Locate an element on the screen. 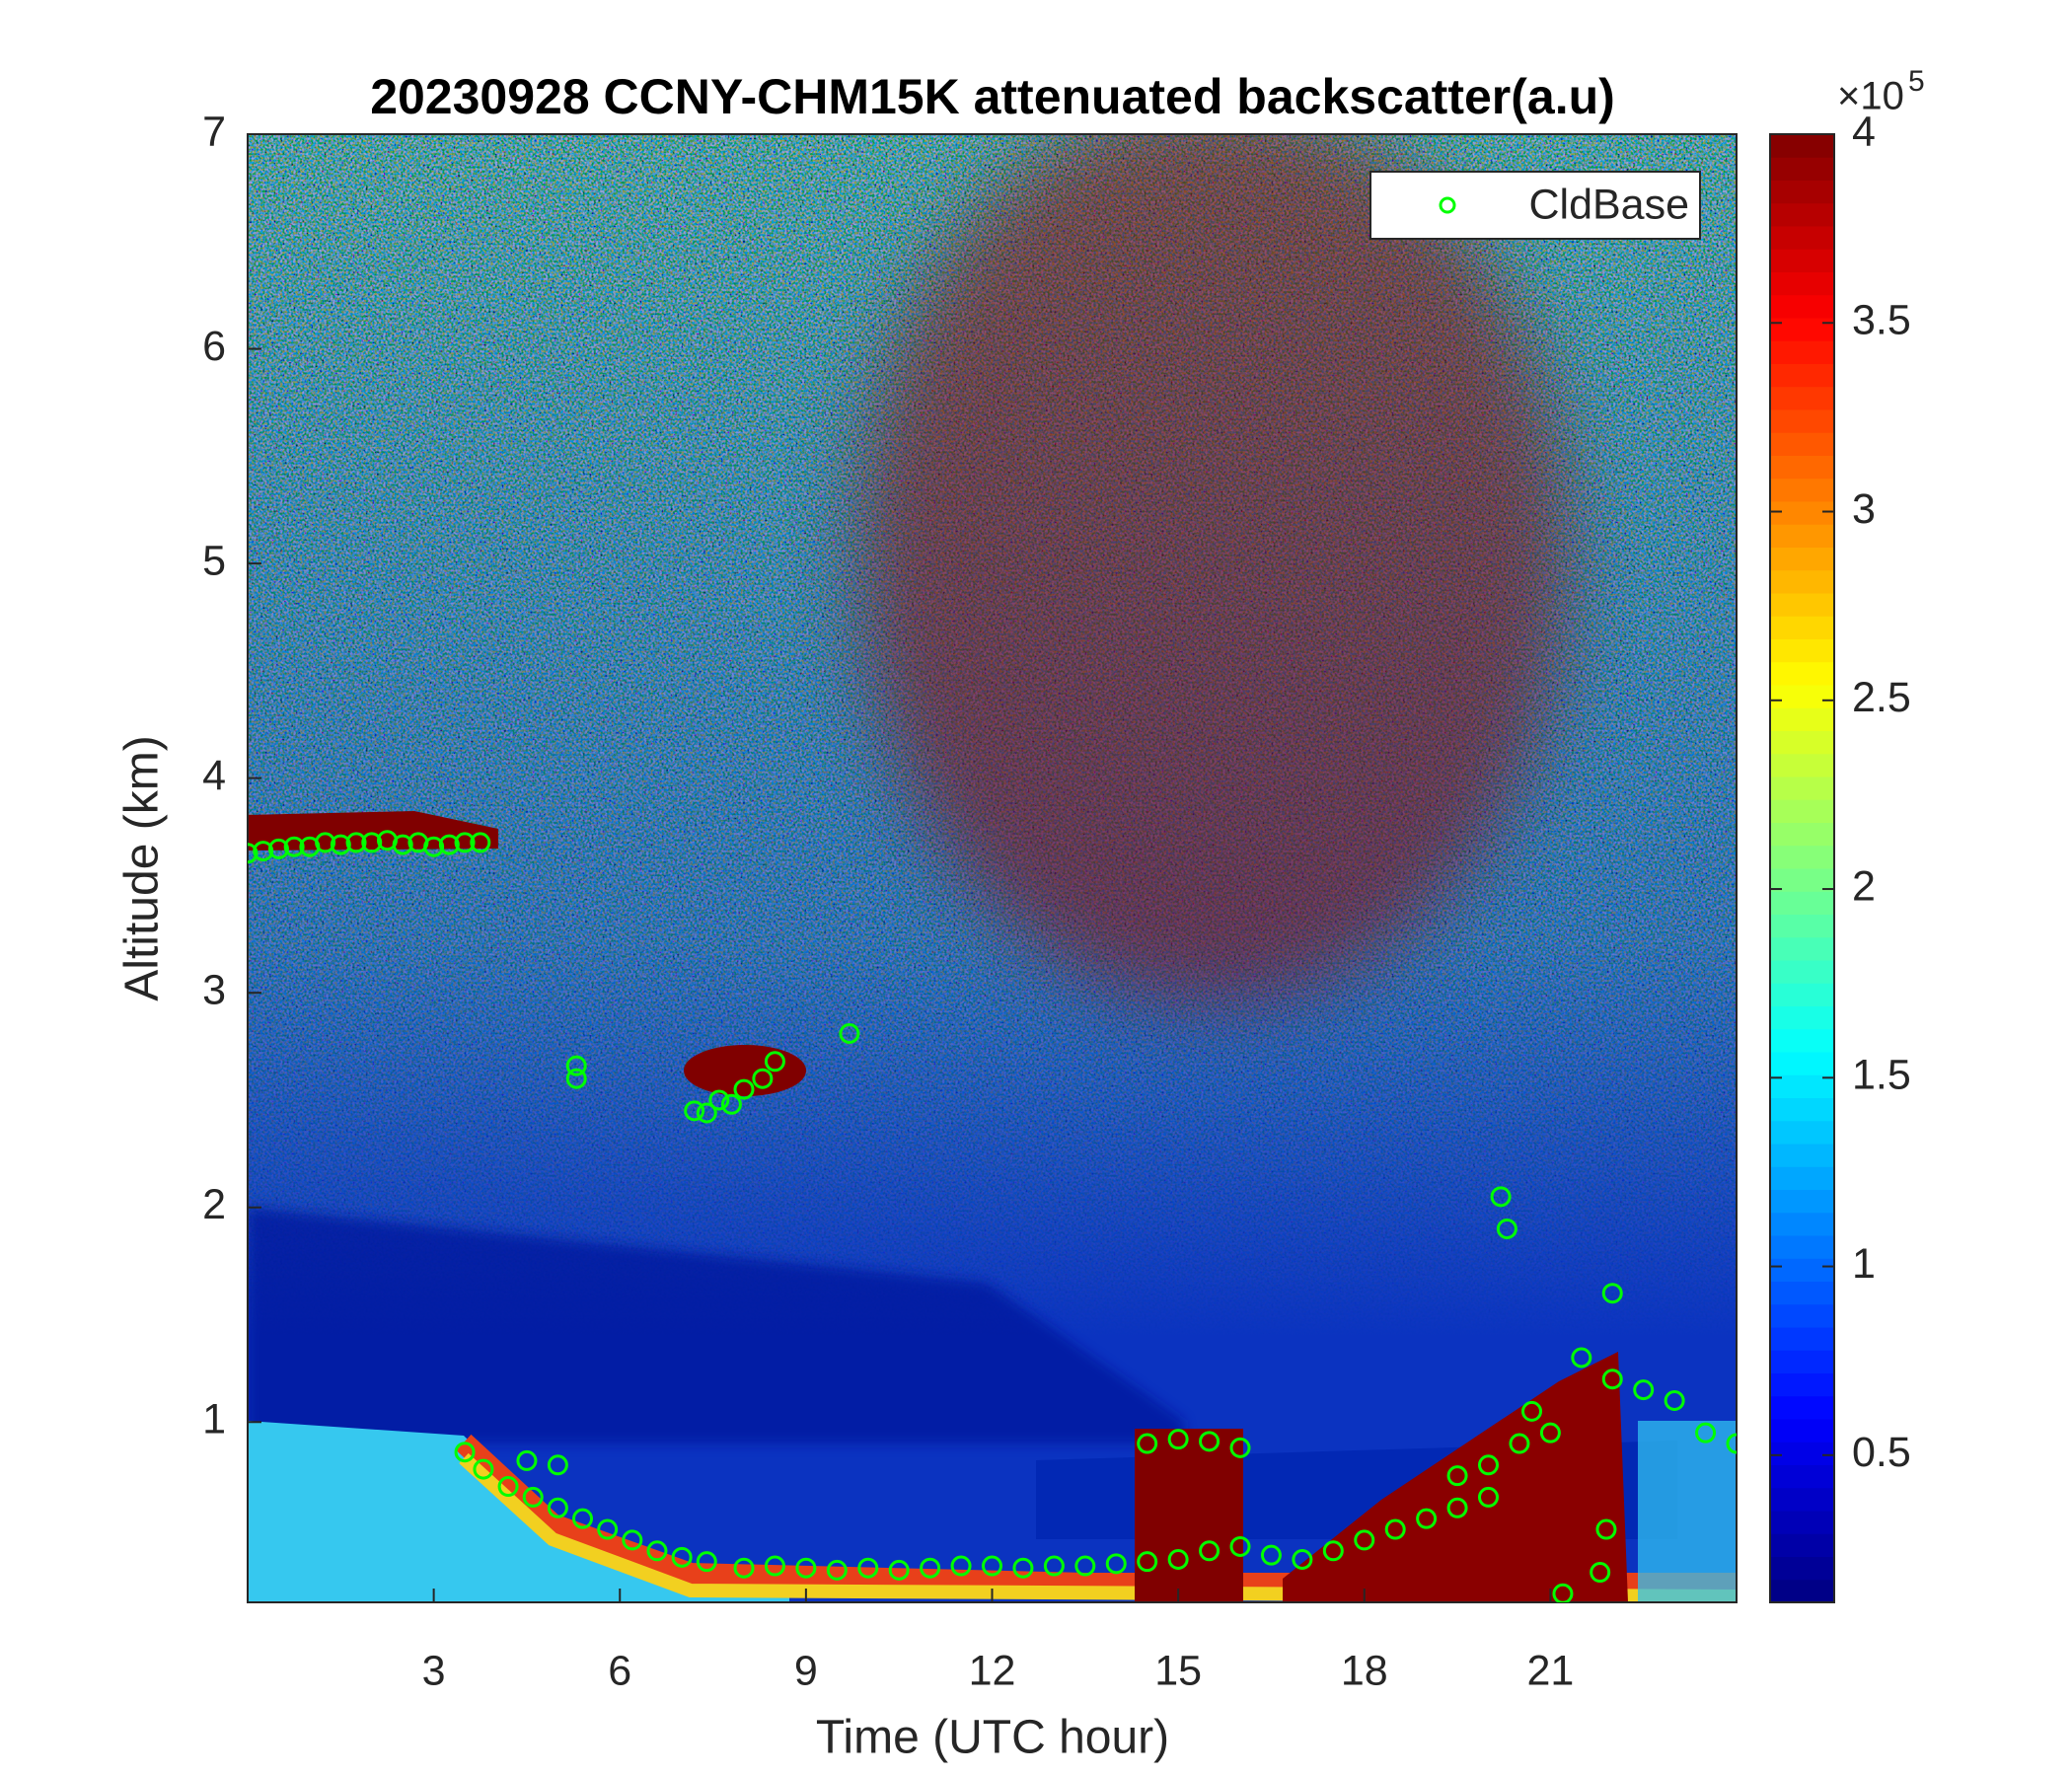 Image resolution: width=2072 pixels, height=1776 pixels. x-tick-label: 18 is located at coordinates (1365, 1670).